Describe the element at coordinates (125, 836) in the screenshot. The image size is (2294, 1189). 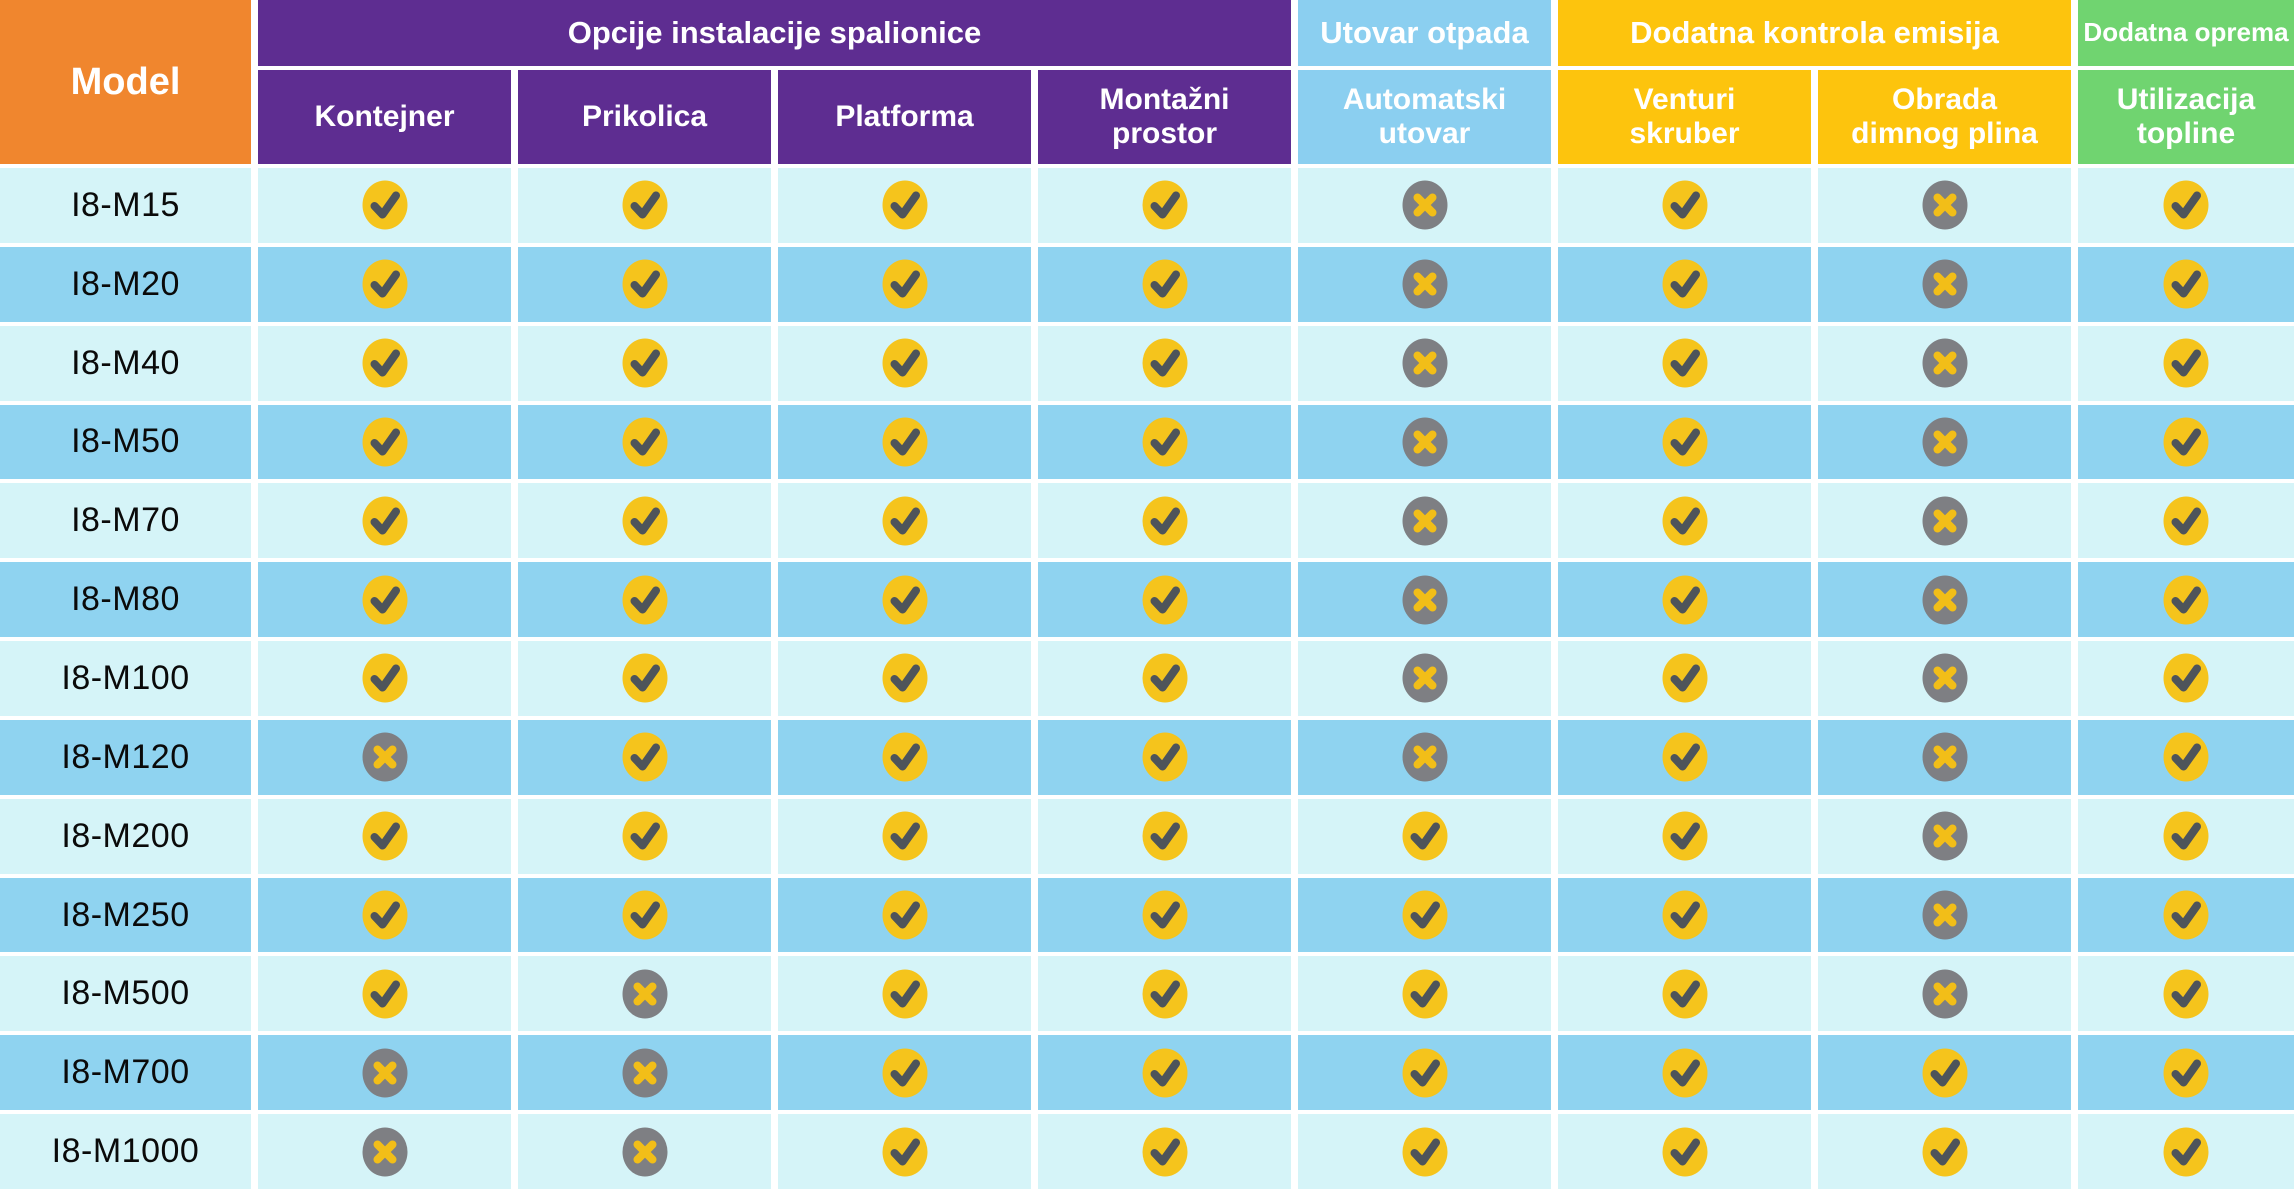
I see `model-label: I8-M200` at that location.